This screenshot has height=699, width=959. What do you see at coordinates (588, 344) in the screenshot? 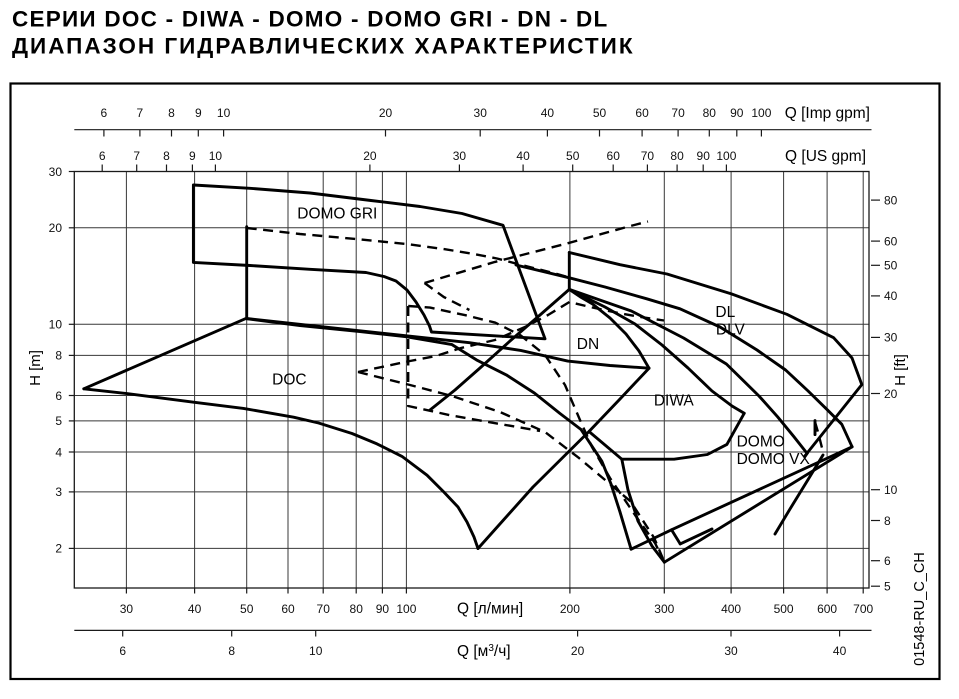
I see `svg-text: DN` at bounding box center [588, 344].